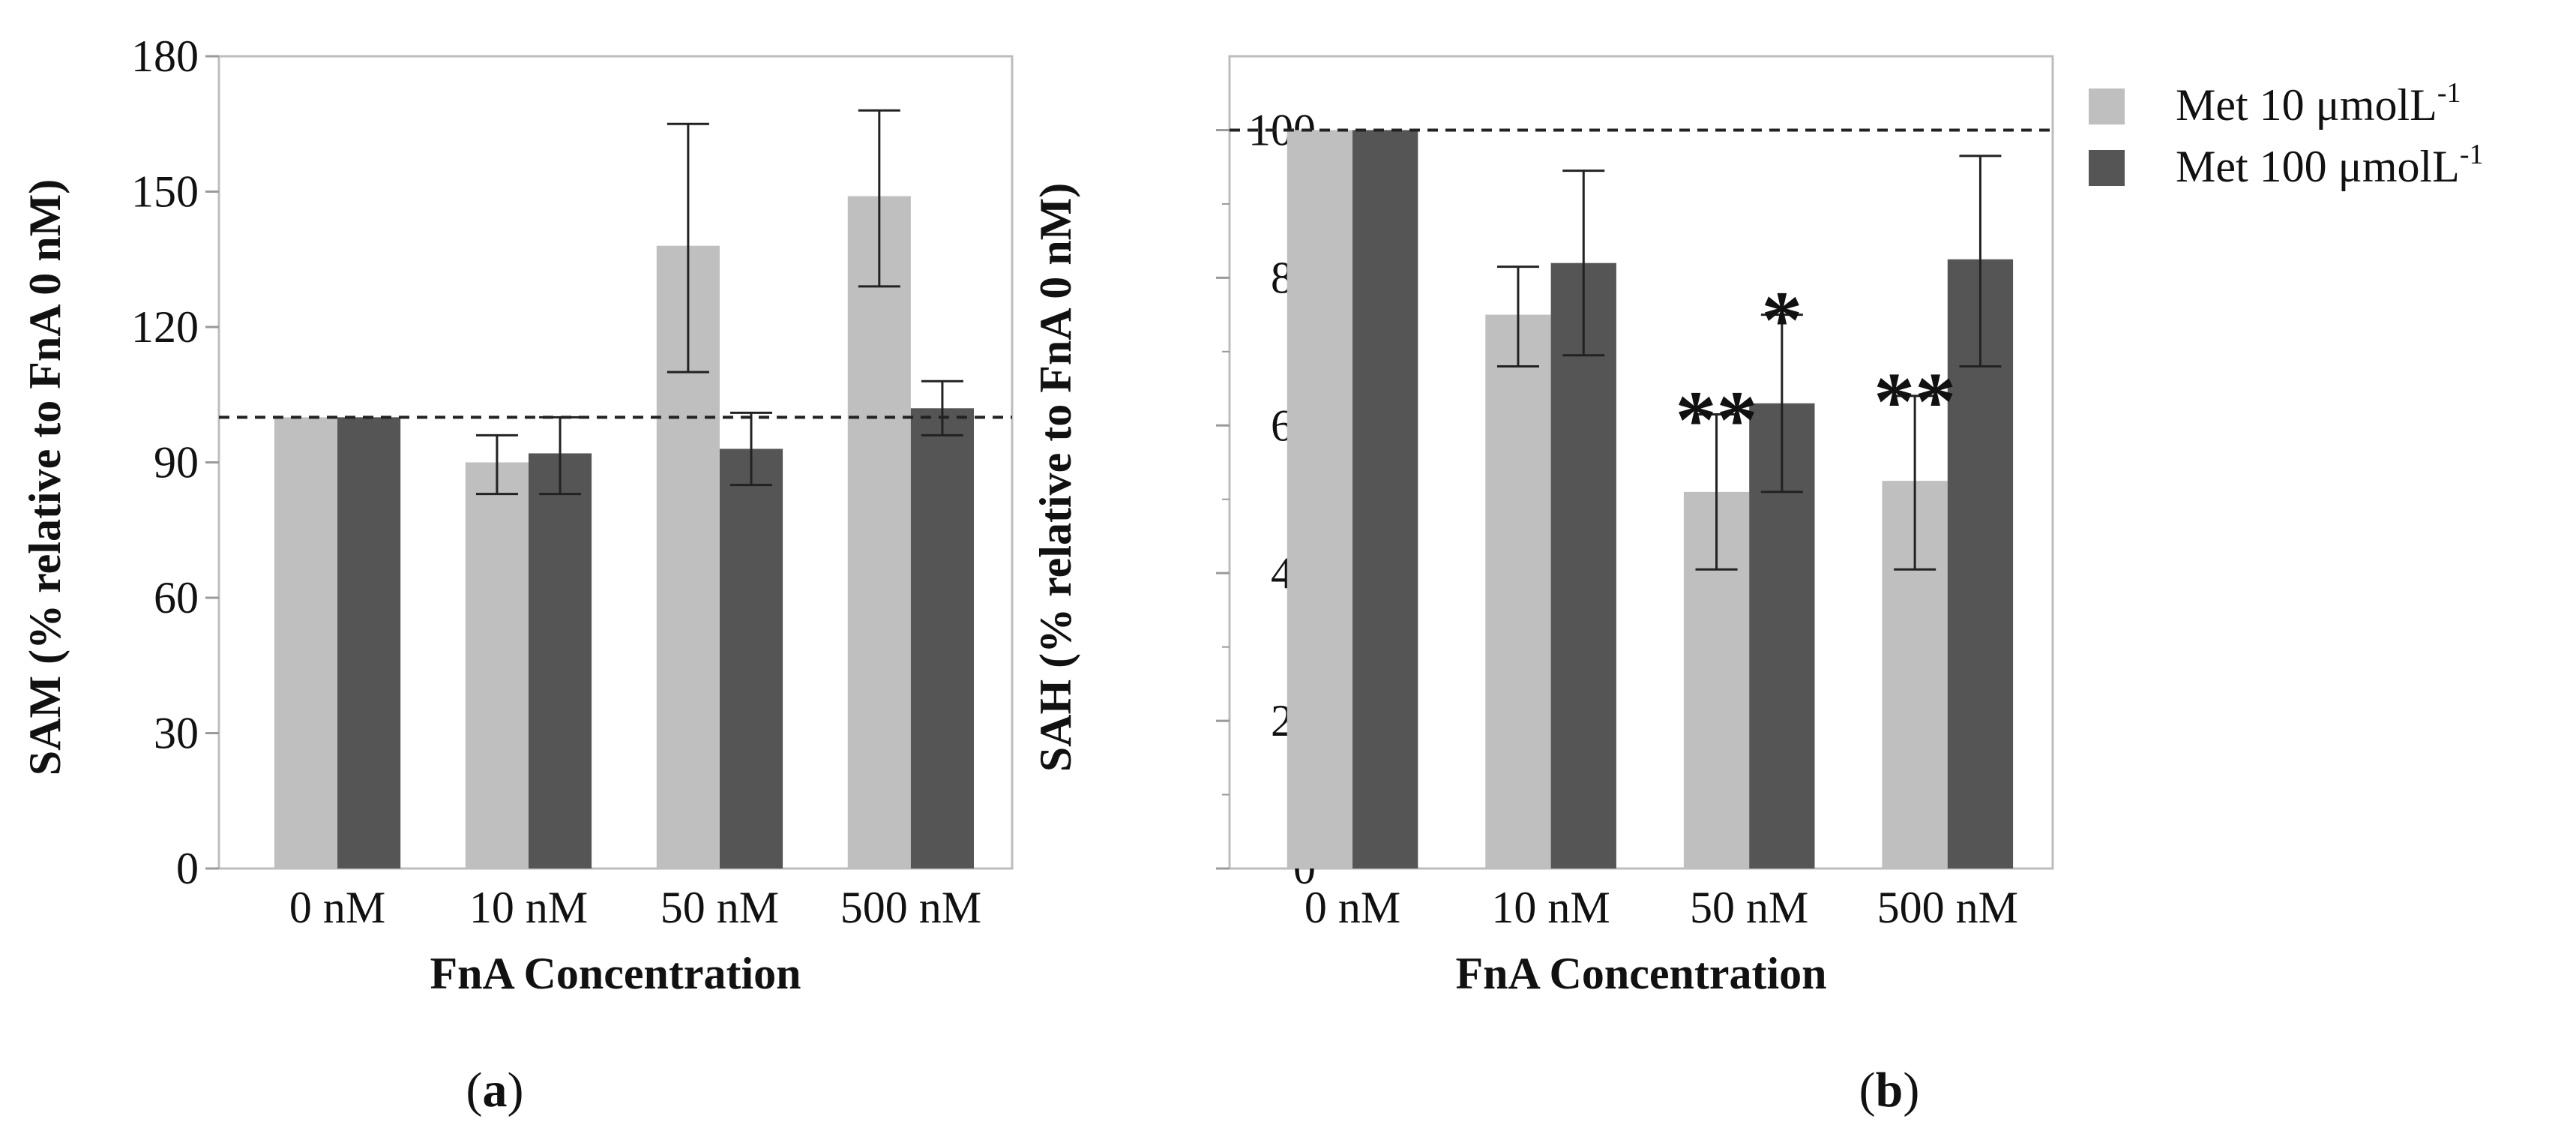  What do you see at coordinates (176, 597) in the screenshot?
I see `y-tick-label: 60` at bounding box center [176, 597].